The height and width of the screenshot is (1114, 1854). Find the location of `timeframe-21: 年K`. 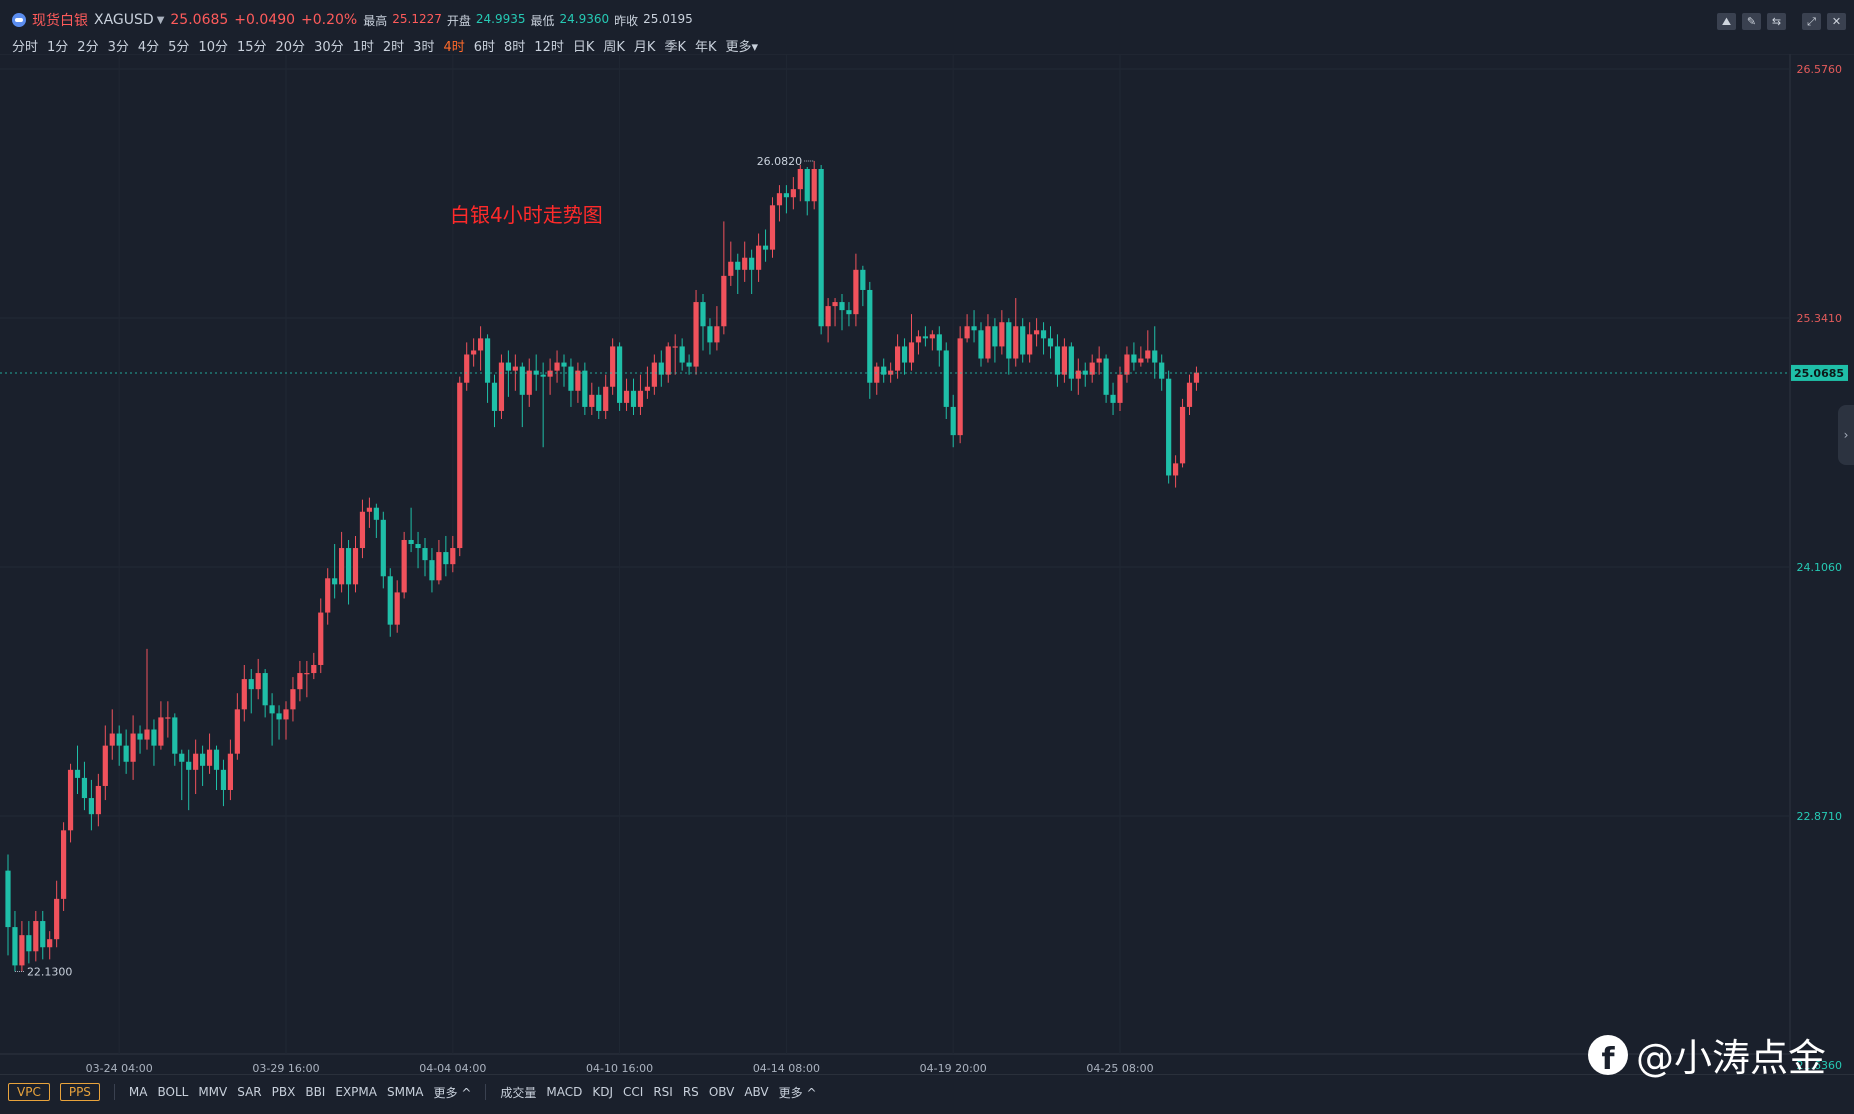

timeframe-21: 年K is located at coordinates (705, 47).